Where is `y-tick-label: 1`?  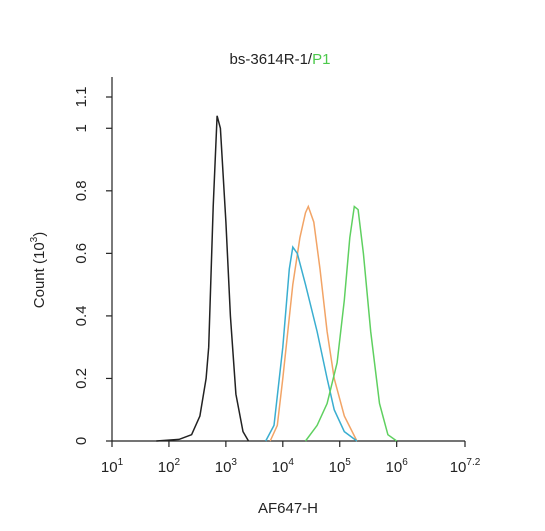 y-tick-label: 1 is located at coordinates (81, 128).